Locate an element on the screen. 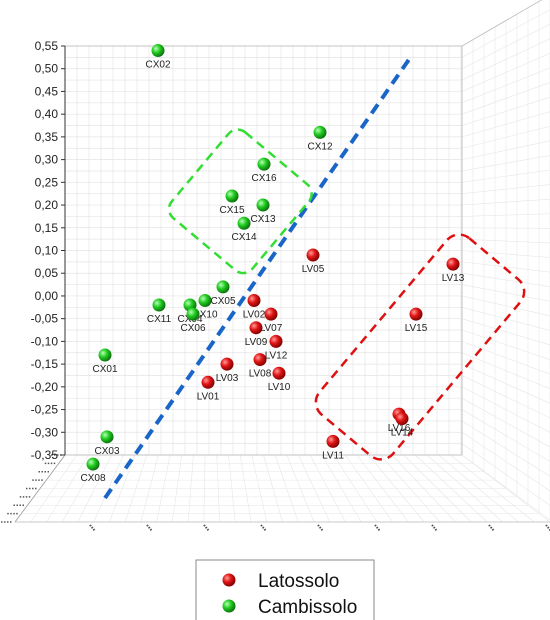 The image size is (550, 620). y-tick-label: 0,40 is located at coordinates (47, 114).